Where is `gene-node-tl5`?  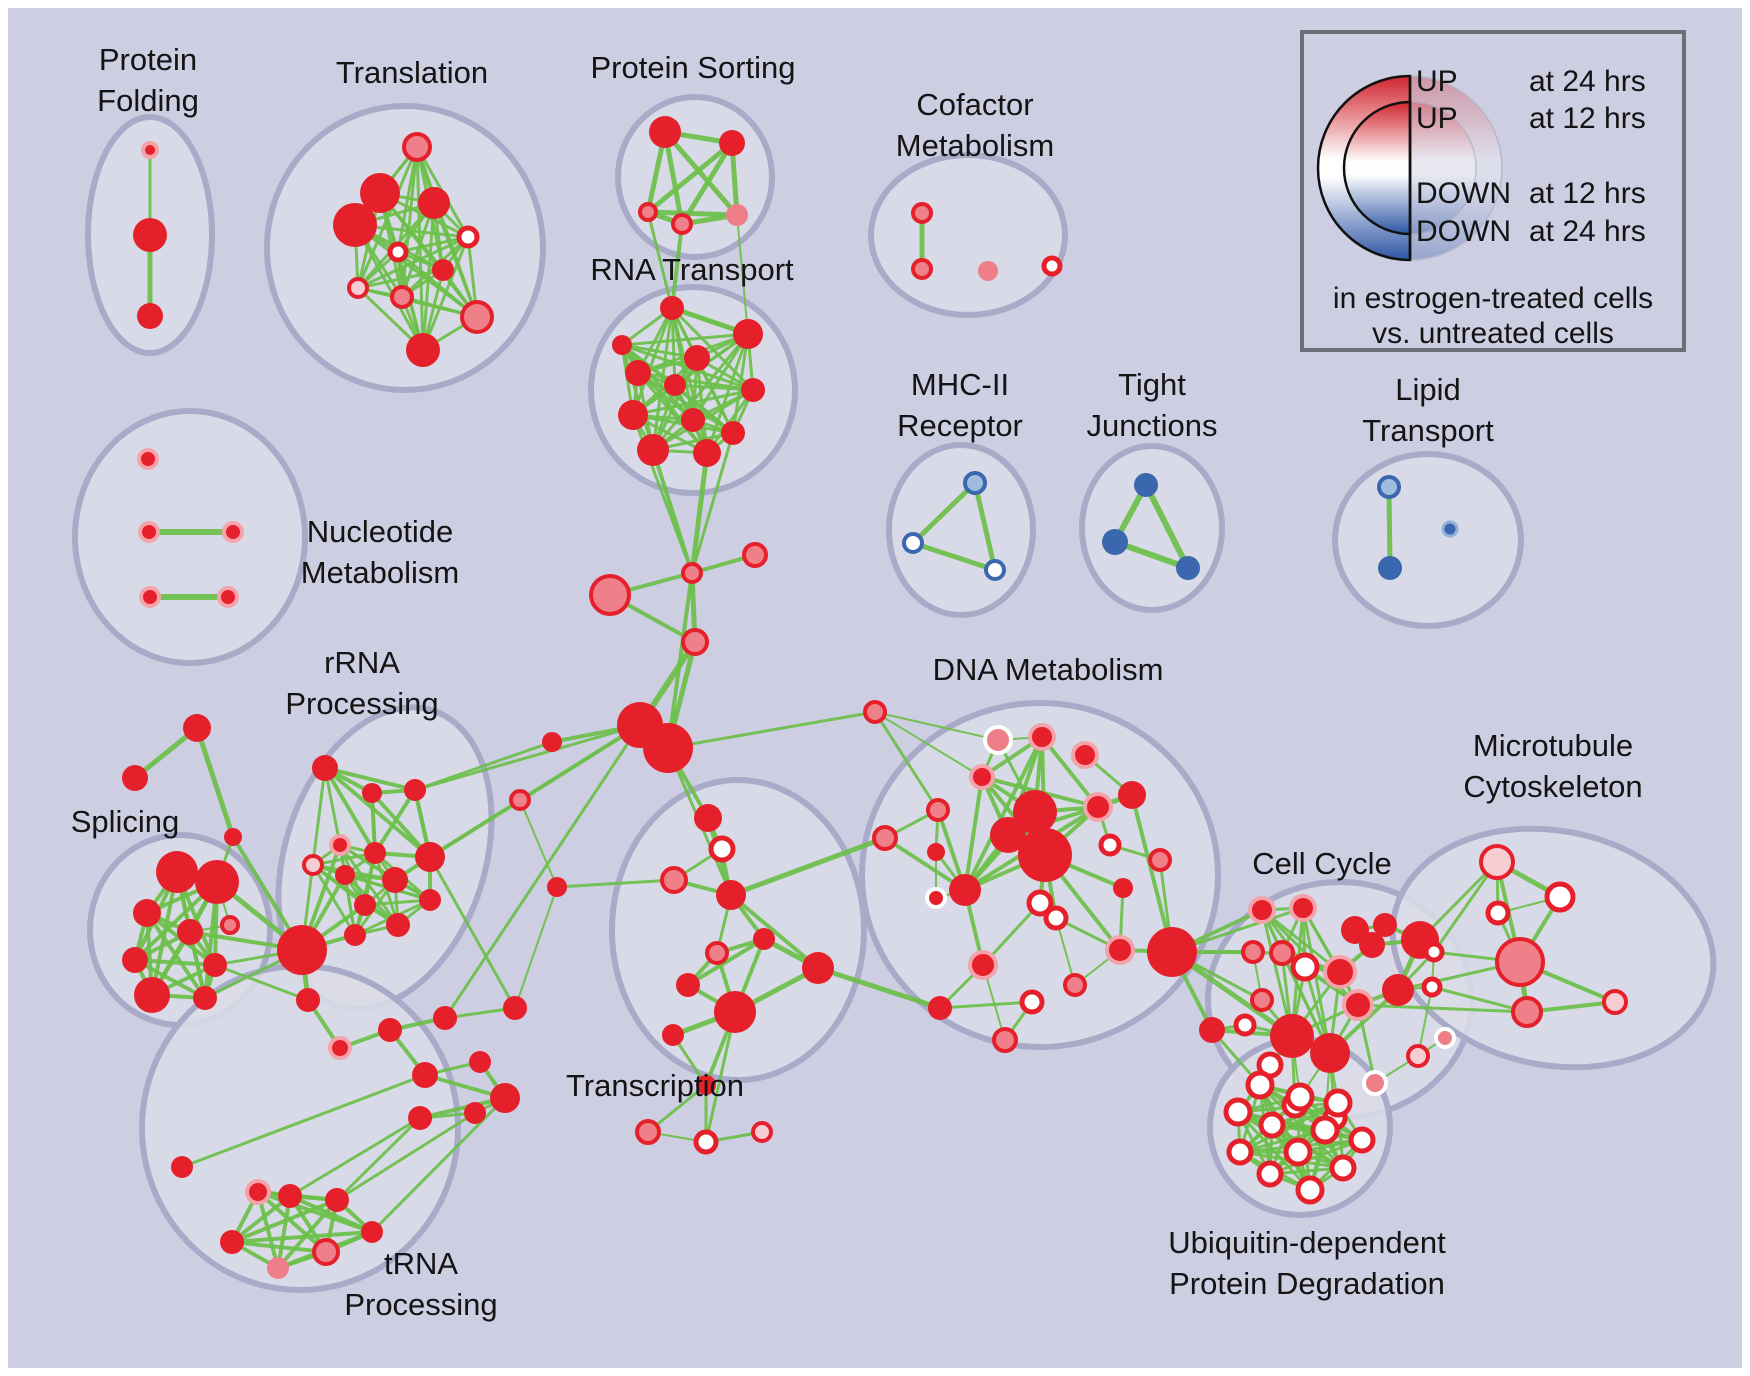
gene-node-tl5 is located at coordinates (468, 237).